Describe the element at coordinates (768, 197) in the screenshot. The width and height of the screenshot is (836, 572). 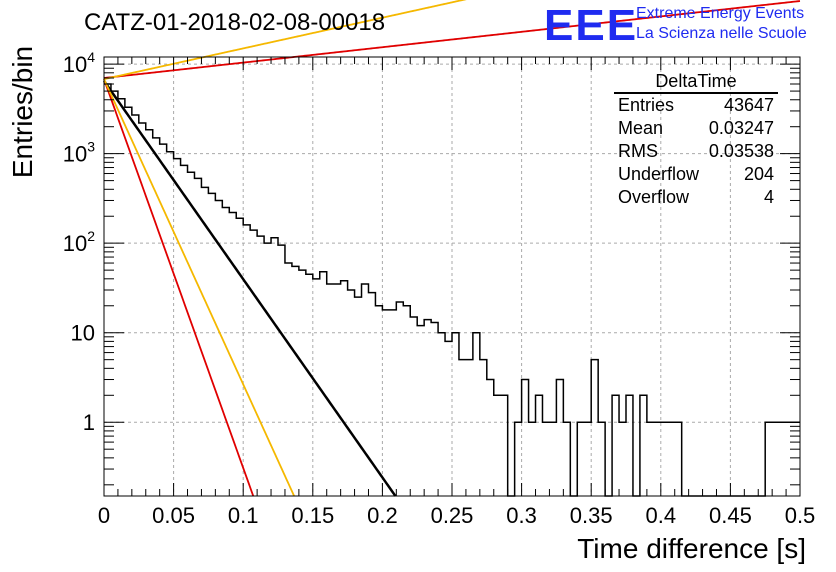
I see `stats-value: 4` at that location.